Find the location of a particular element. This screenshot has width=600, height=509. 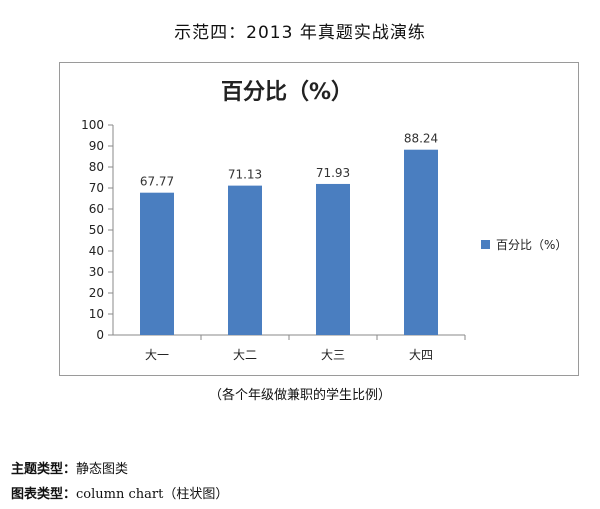

topic-type-line: 主题类型：静态图类 is located at coordinates (69, 467).